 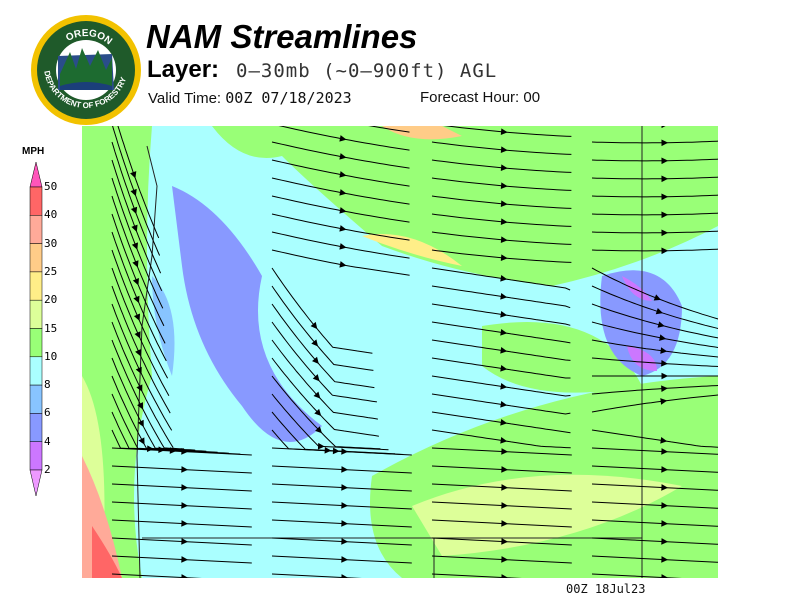 What do you see at coordinates (47, 413) in the screenshot?
I see `legend-tick: 6` at bounding box center [47, 413].